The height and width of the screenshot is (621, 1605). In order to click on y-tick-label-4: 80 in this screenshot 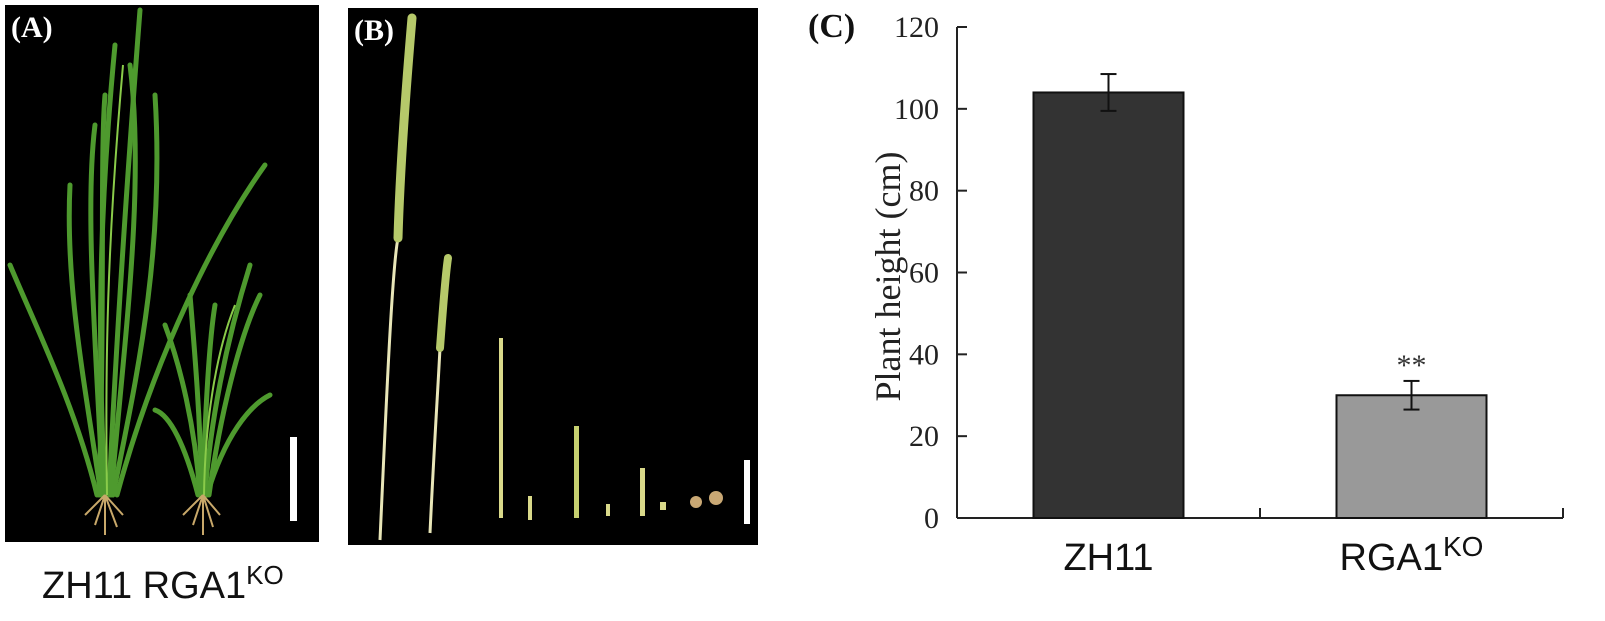, I will do `click(924, 191)`.